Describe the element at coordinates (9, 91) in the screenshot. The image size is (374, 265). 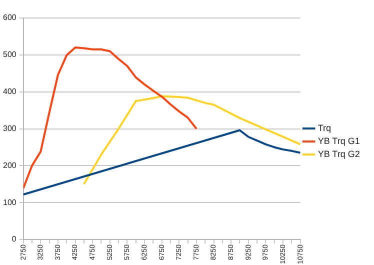
I see `y-tick-label: 400` at that location.